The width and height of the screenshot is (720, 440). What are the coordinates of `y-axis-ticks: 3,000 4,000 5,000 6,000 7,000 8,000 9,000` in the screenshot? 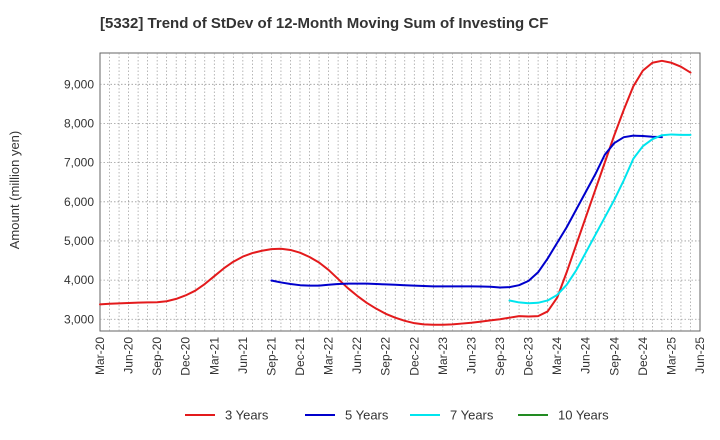 It's located at (79, 201).